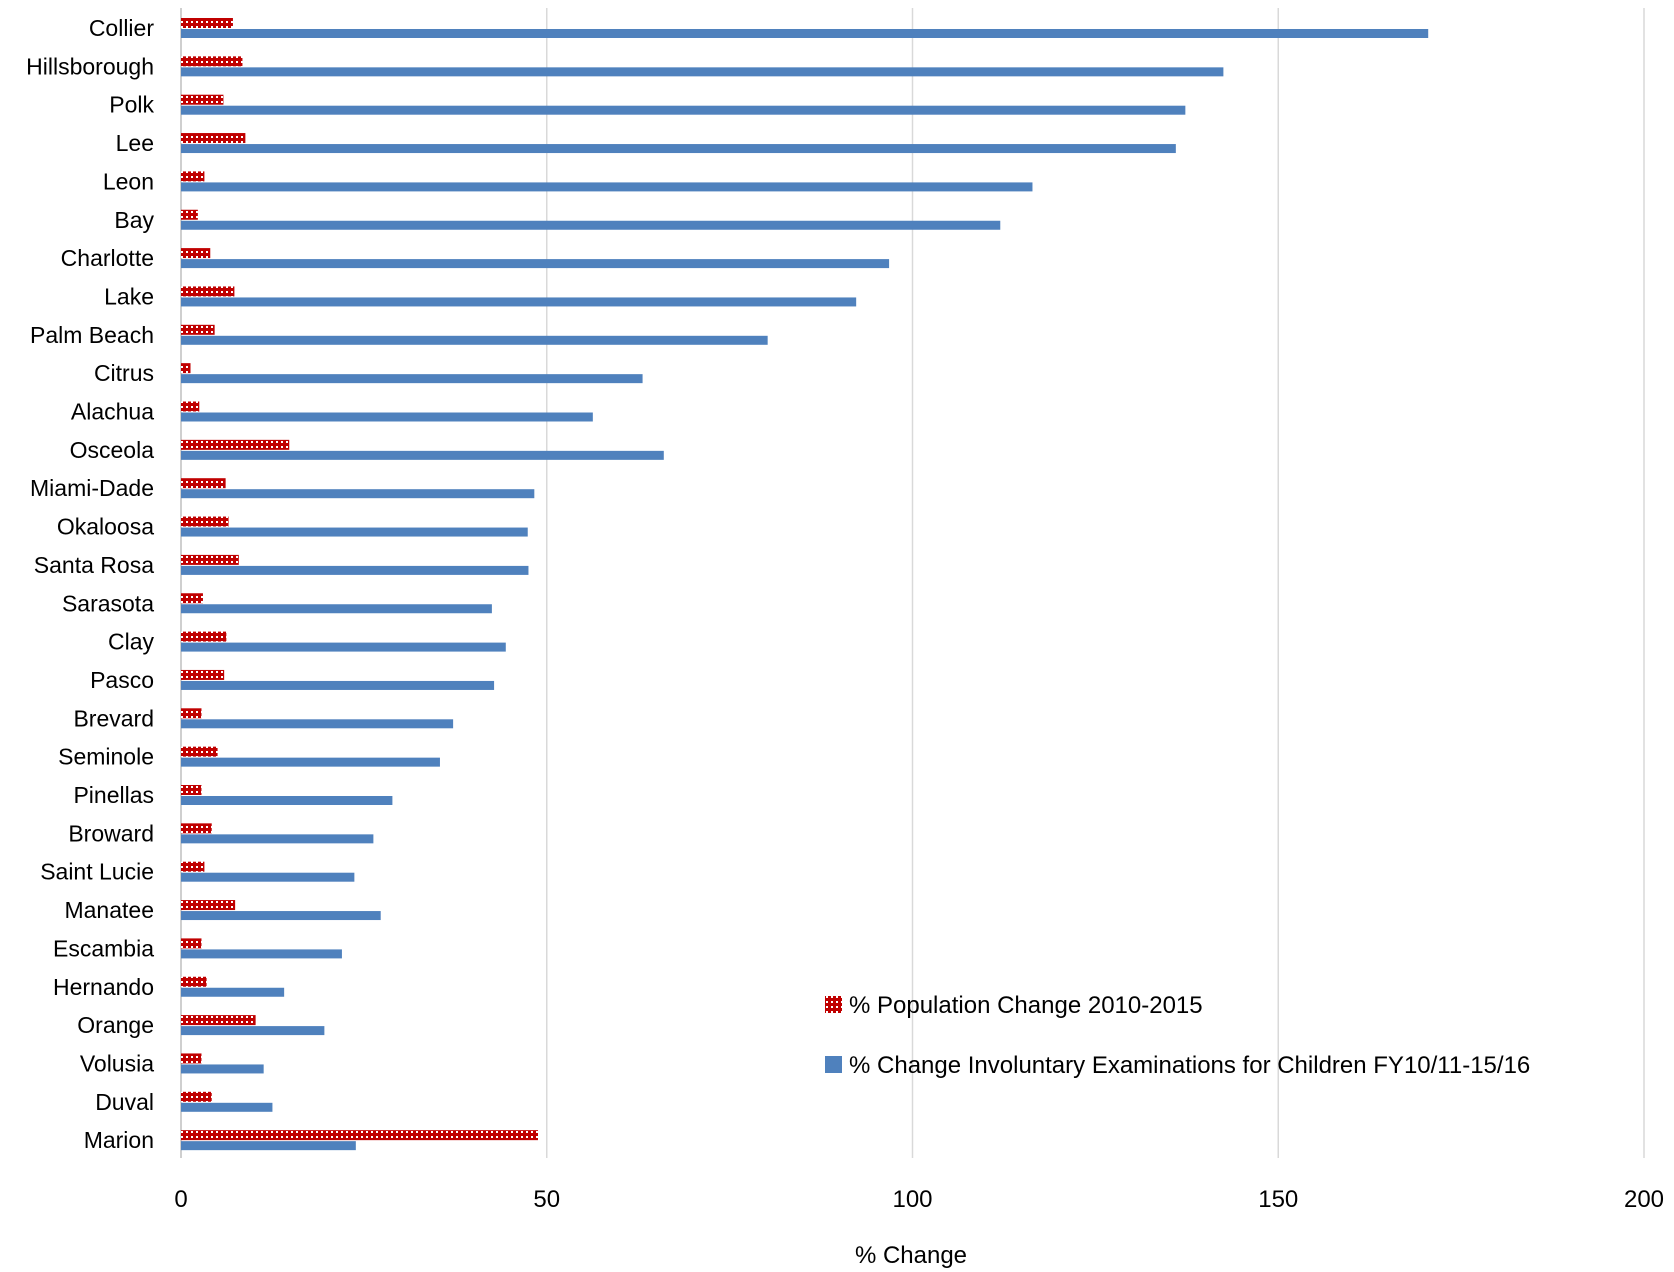 This screenshot has width=1674, height=1272. I want to click on category-label-8: Palm Beach, so click(92, 335).